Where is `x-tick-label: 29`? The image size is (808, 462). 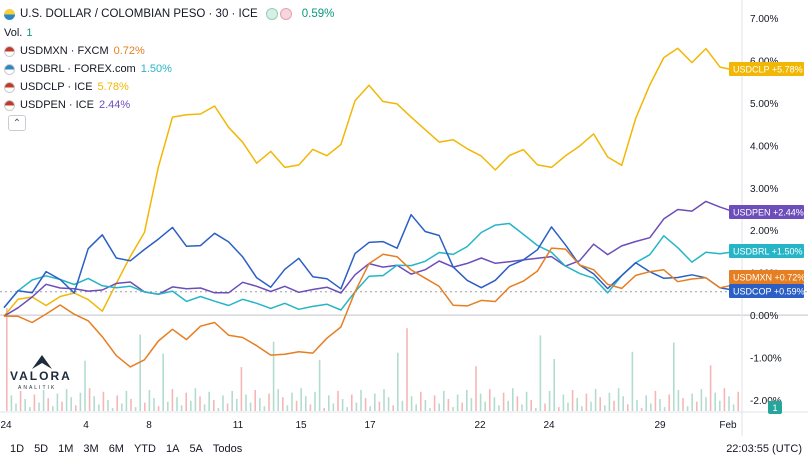 x-tick-label: 29 is located at coordinates (660, 425).